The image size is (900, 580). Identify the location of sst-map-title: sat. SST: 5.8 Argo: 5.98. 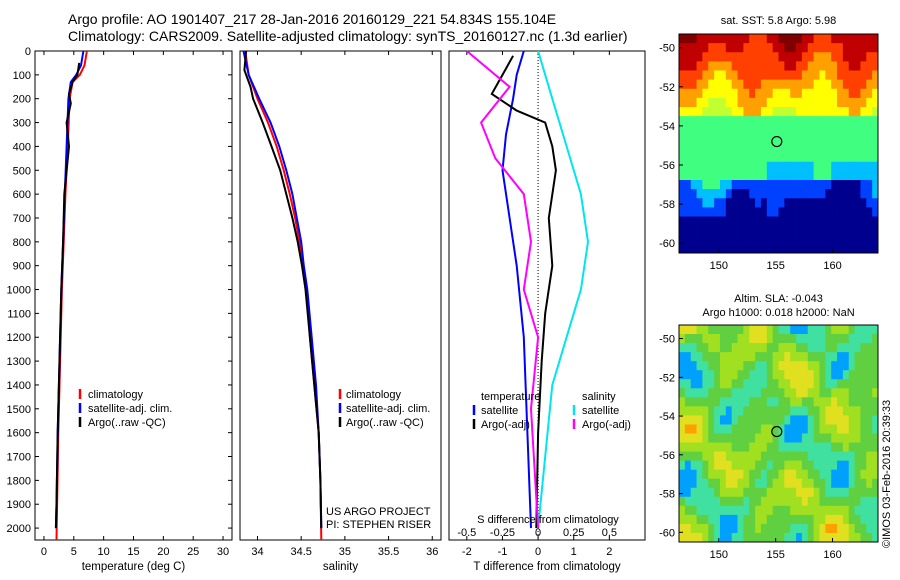
(779, 21).